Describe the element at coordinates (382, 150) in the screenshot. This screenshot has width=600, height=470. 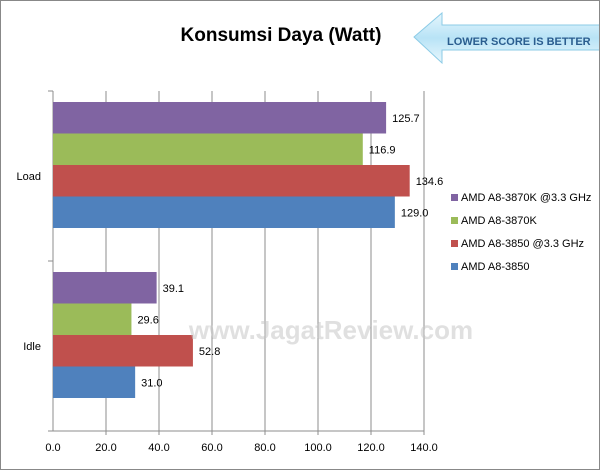
I see `data-label: 116.9` at that location.